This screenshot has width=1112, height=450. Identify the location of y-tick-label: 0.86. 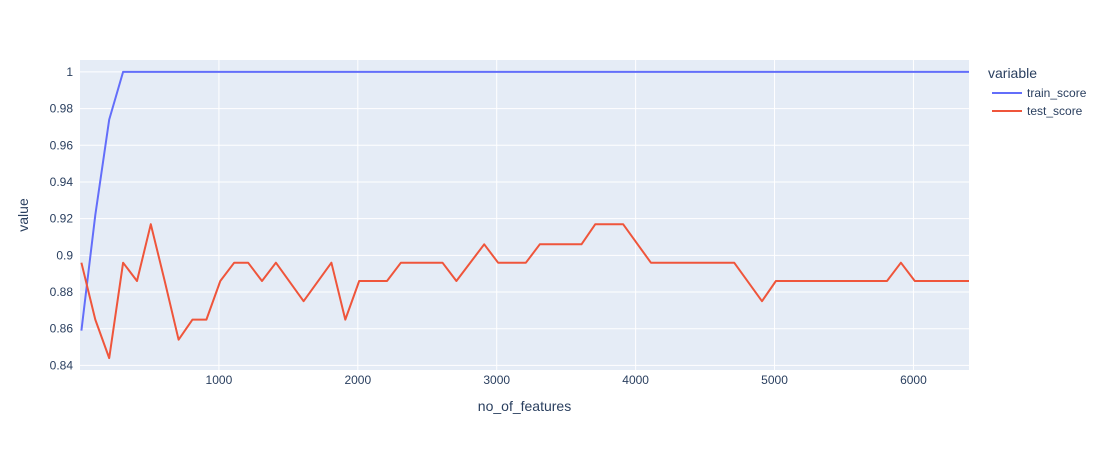
(62, 329).